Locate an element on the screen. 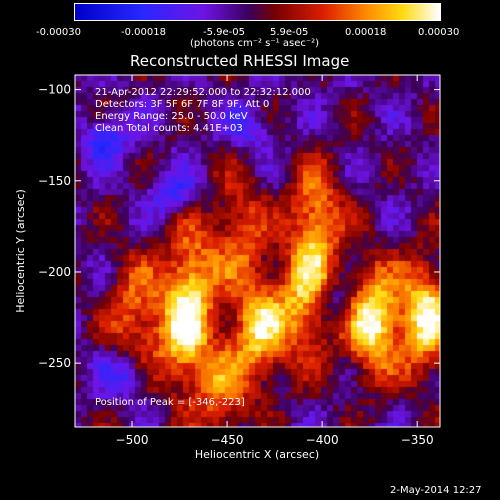 This screenshot has height=500, width=500. x-tick-label: −450 is located at coordinates (227, 440).